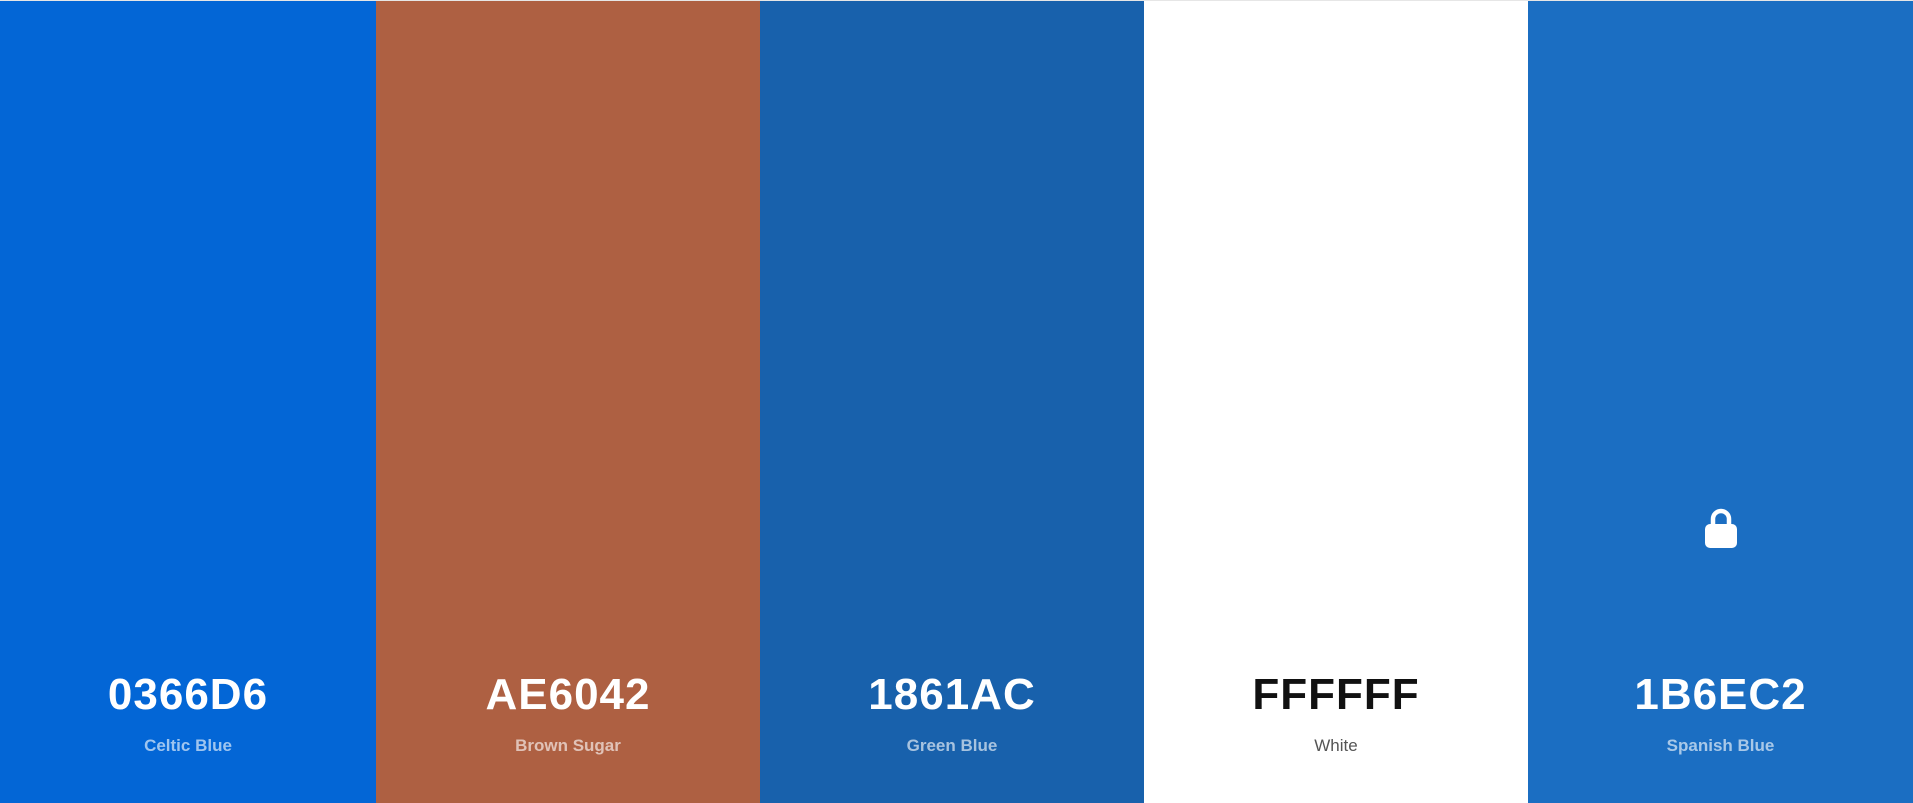 This screenshot has height=803, width=1913. I want to click on color-hex-code: 0366D6, so click(188, 694).